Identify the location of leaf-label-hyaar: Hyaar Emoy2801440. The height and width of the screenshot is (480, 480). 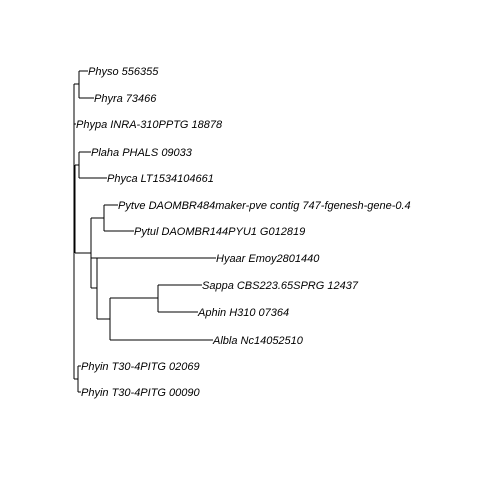
(268, 259).